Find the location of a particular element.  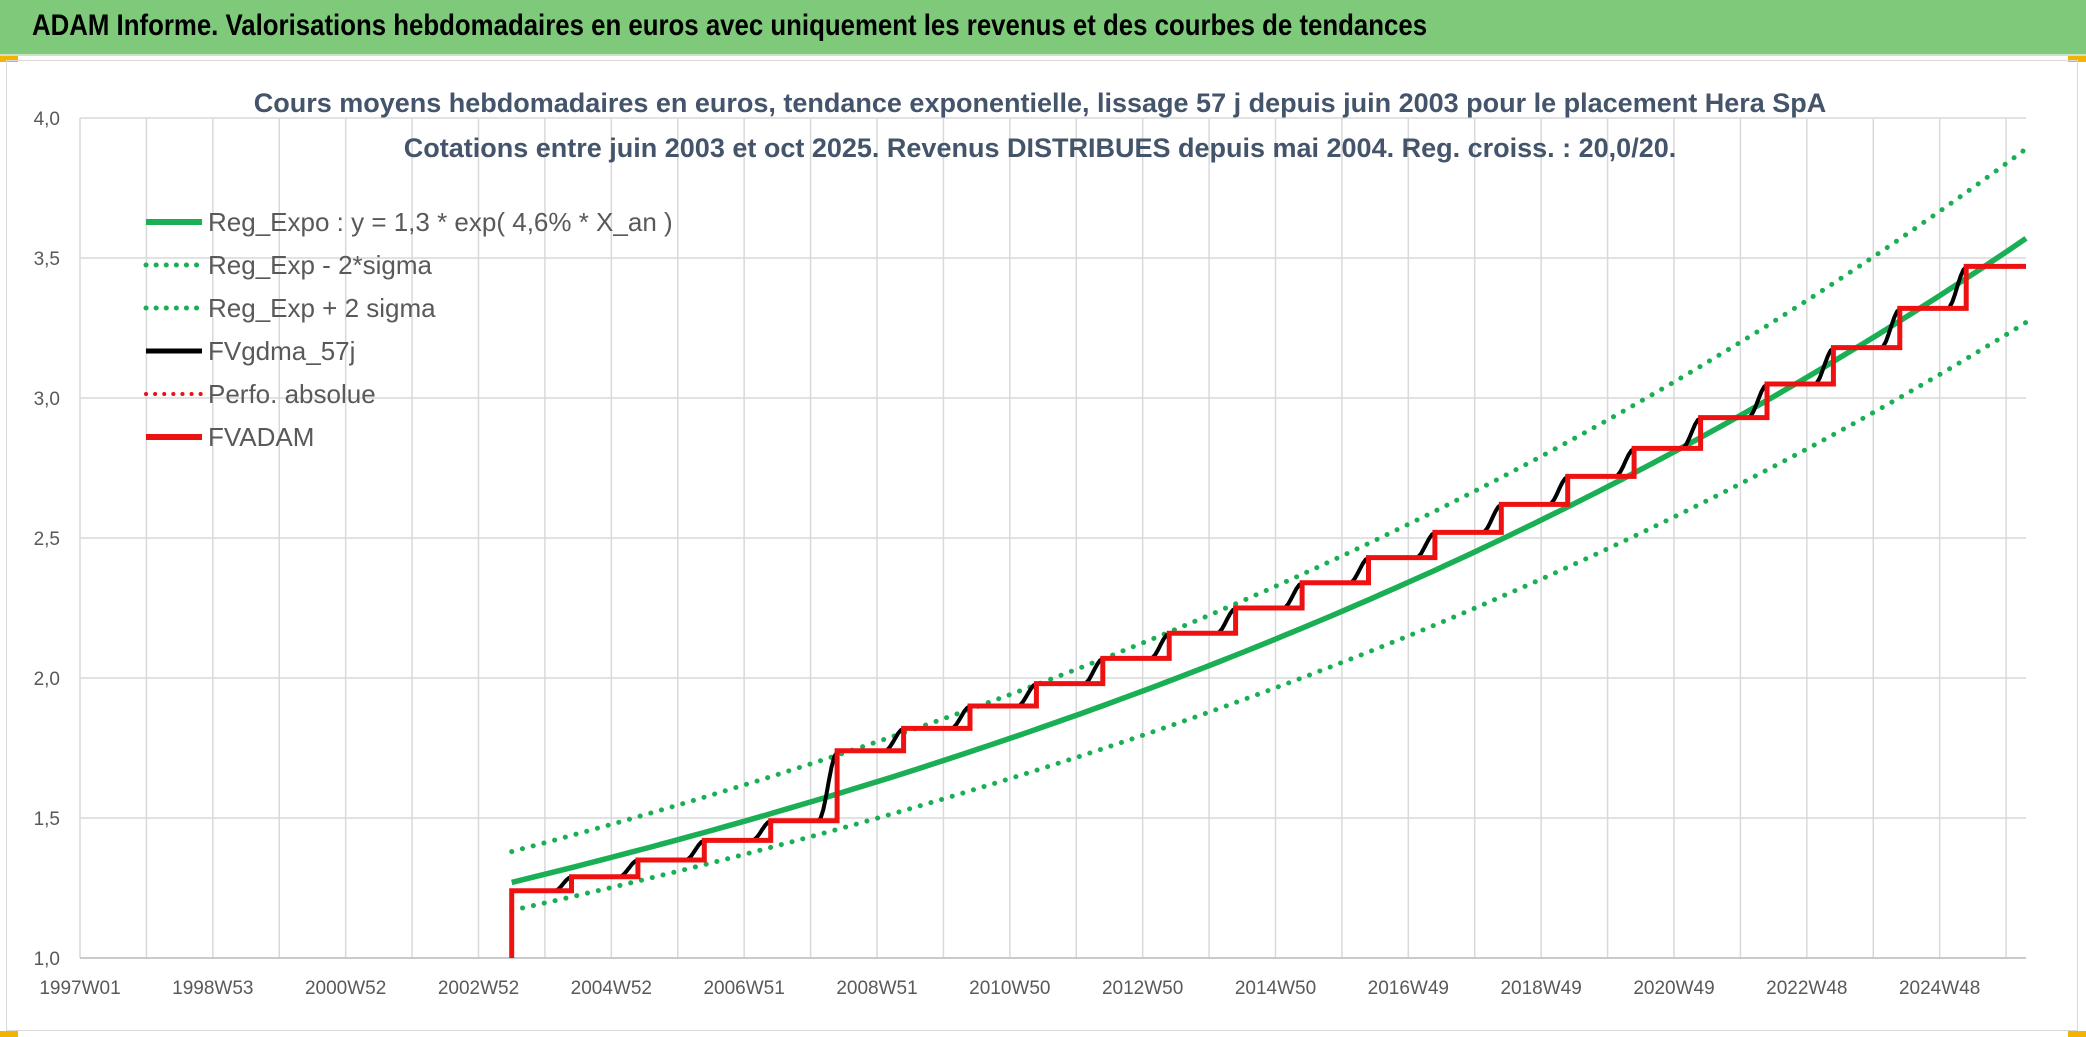

y-tick-label: 3,5 is located at coordinates (47, 259).